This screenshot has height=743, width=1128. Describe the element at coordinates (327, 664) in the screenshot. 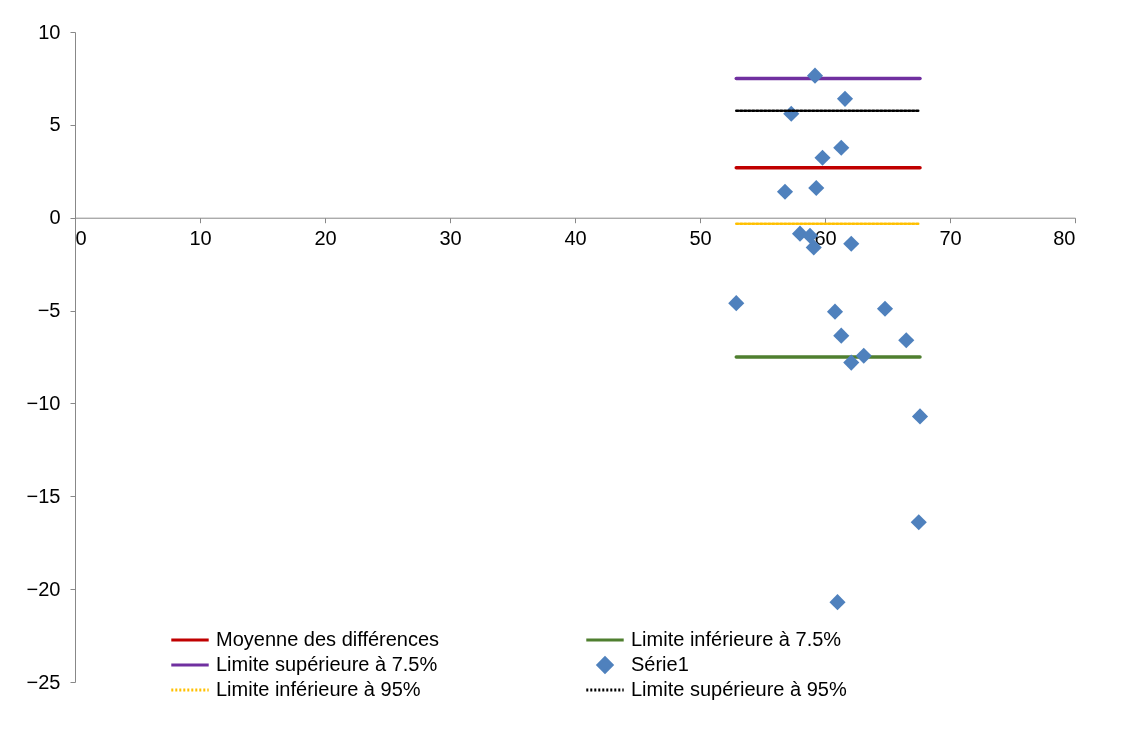

I see `legend-label: Limite supérieure à 7.5%` at that location.